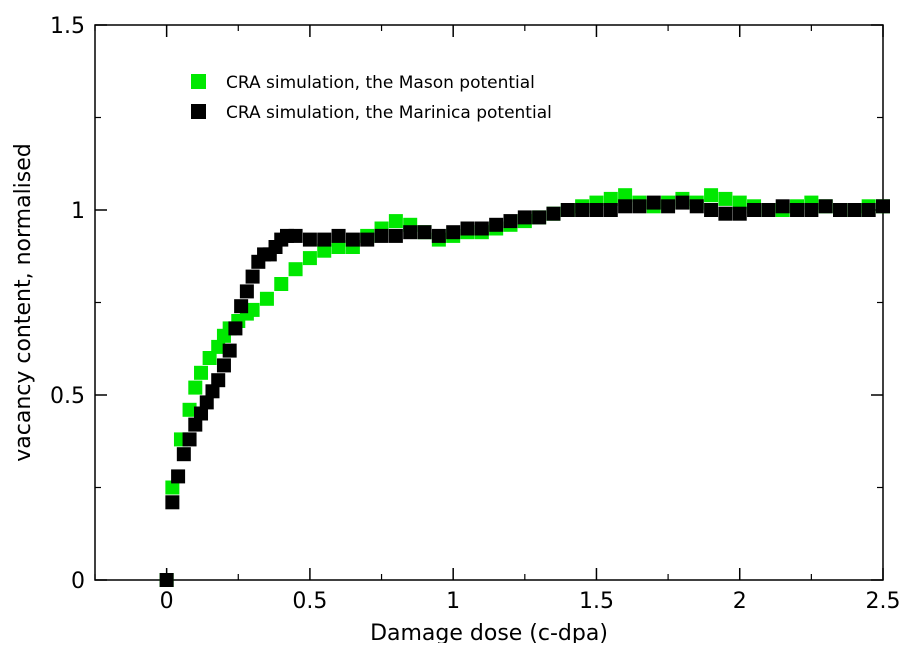  Describe the element at coordinates (740, 601) in the screenshot. I see `x-tick-label: 2` at that location.